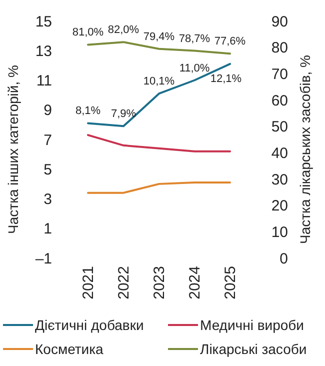 This screenshot has width=325, height=366. Describe the element at coordinates (194, 68) in the screenshot. I see `data-label: 11,0%` at that location.